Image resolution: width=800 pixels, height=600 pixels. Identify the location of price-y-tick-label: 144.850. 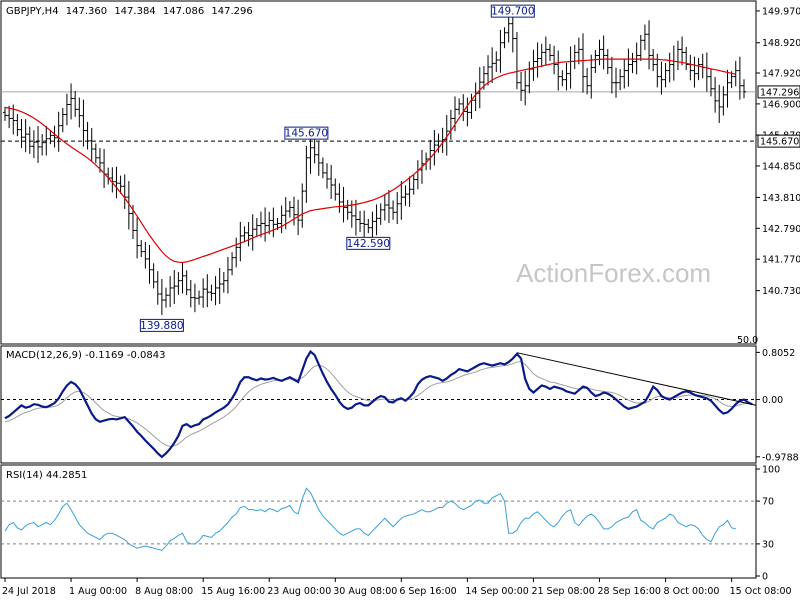
(781, 166).